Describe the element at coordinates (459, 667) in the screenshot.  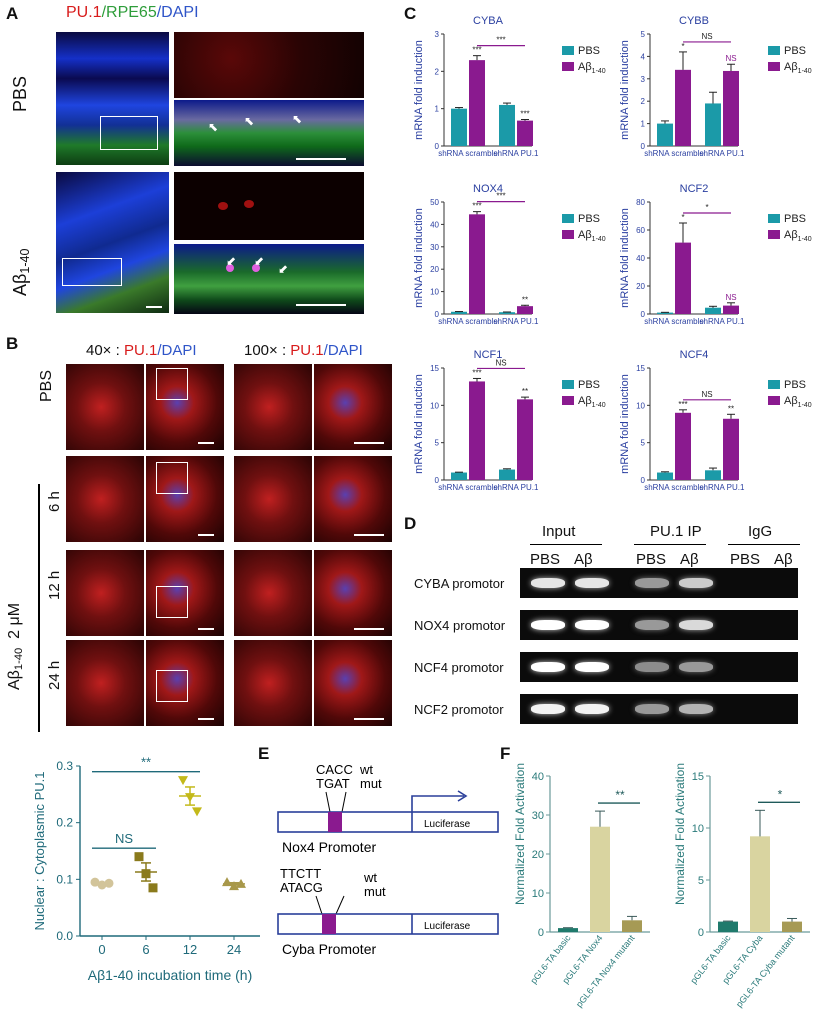
I see `panel-d-row-label-ncf4: NCF4 promotor` at that location.